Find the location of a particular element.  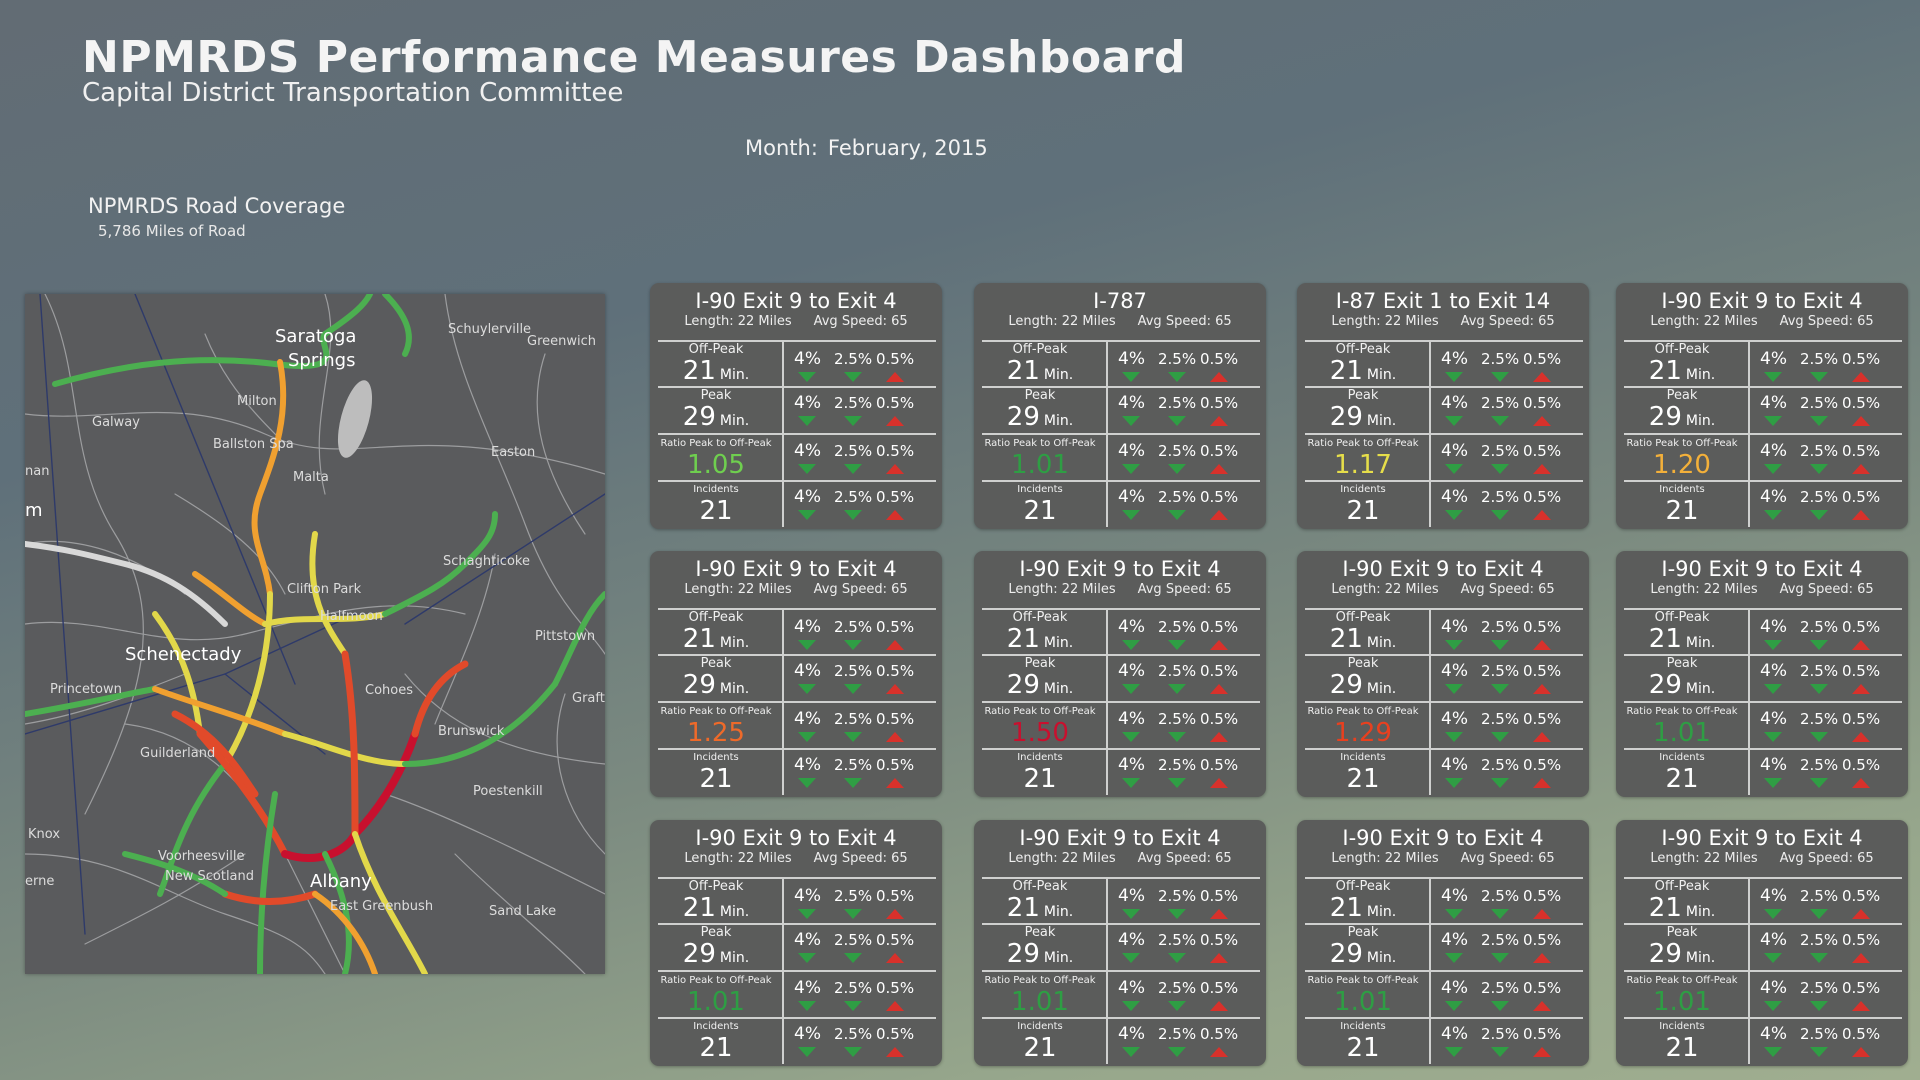

county-boundary is located at coordinates (290, 644).